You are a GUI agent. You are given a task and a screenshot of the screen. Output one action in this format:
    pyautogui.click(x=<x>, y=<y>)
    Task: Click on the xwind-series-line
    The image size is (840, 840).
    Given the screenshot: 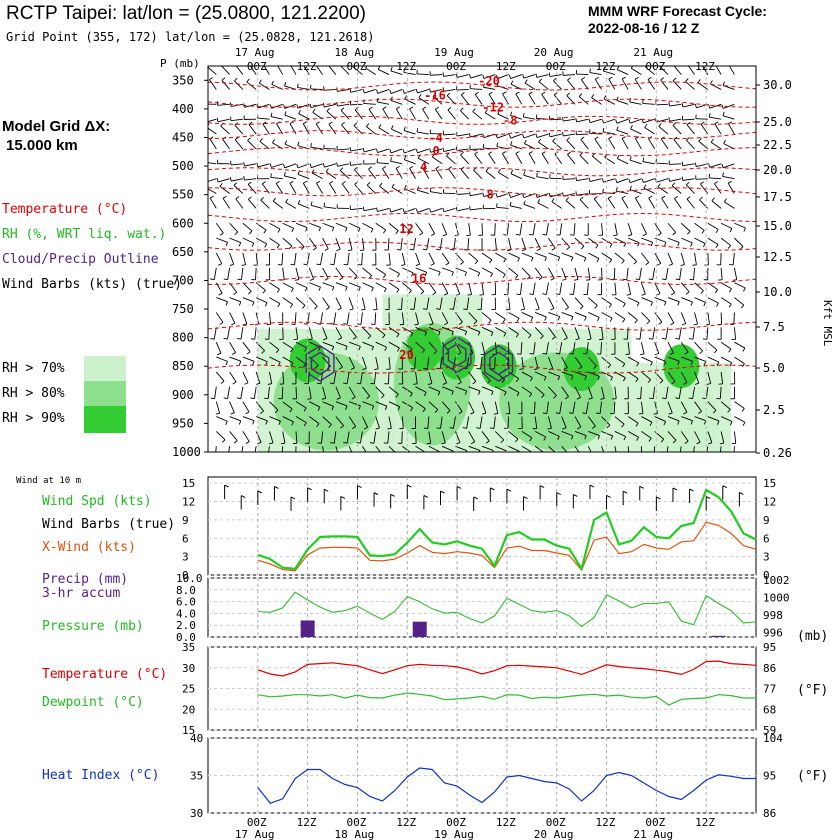 What is the action you would take?
    pyautogui.click(x=507, y=546)
    